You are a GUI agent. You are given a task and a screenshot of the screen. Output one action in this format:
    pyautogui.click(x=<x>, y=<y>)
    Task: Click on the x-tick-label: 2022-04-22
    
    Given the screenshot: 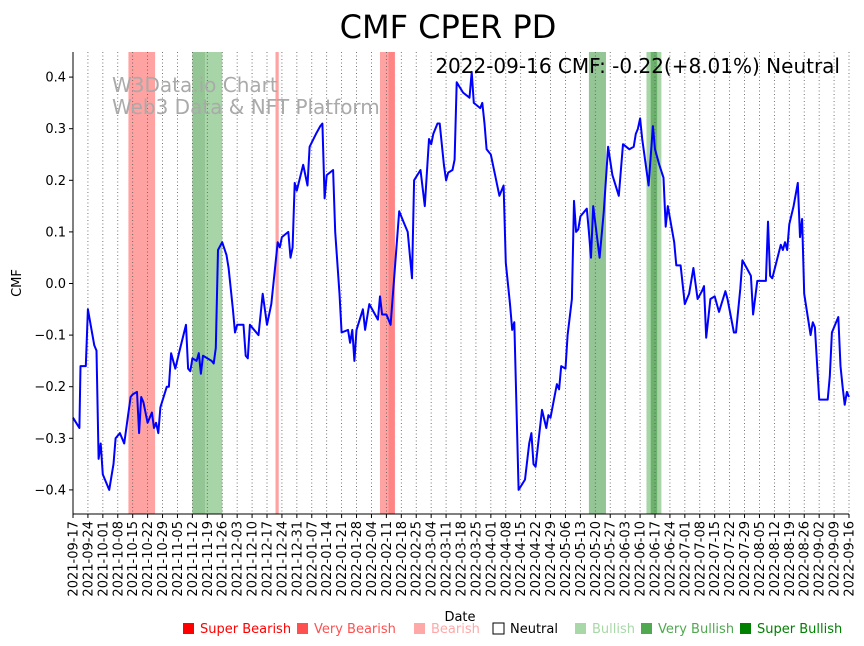 What is the action you would take?
    pyautogui.click(x=536, y=559)
    